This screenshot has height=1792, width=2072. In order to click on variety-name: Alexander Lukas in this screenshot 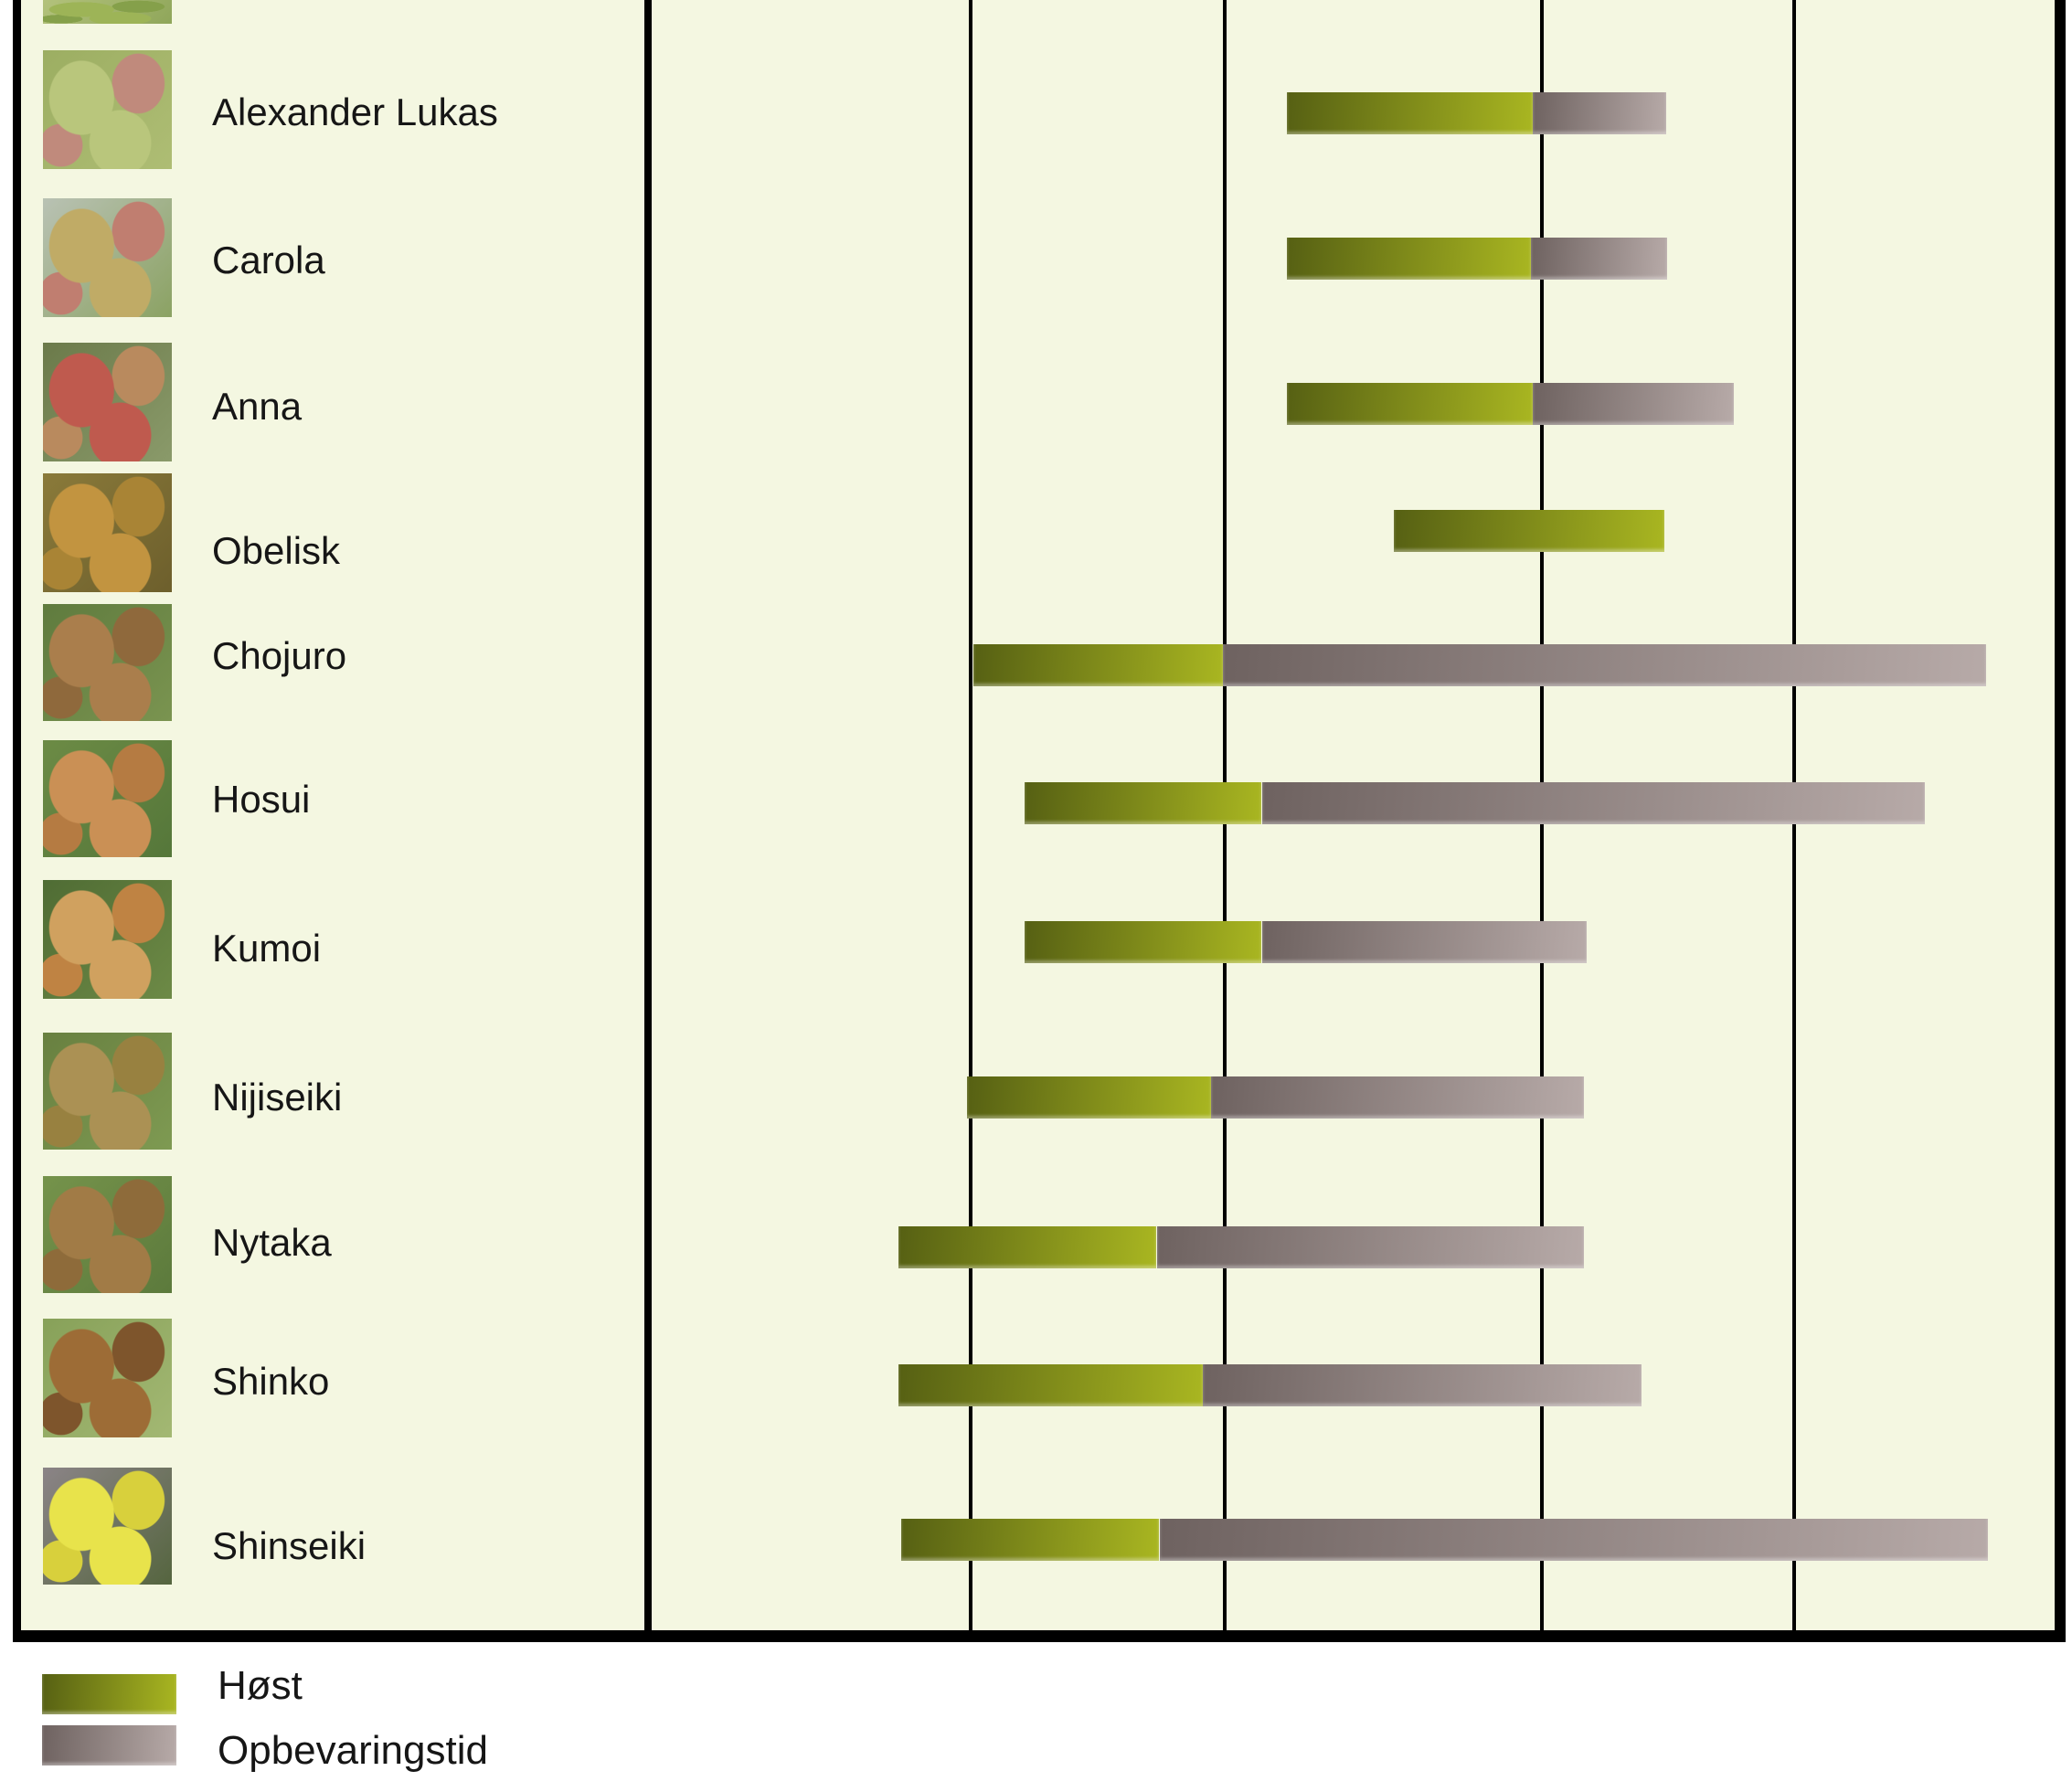, I will do `click(355, 111)`.